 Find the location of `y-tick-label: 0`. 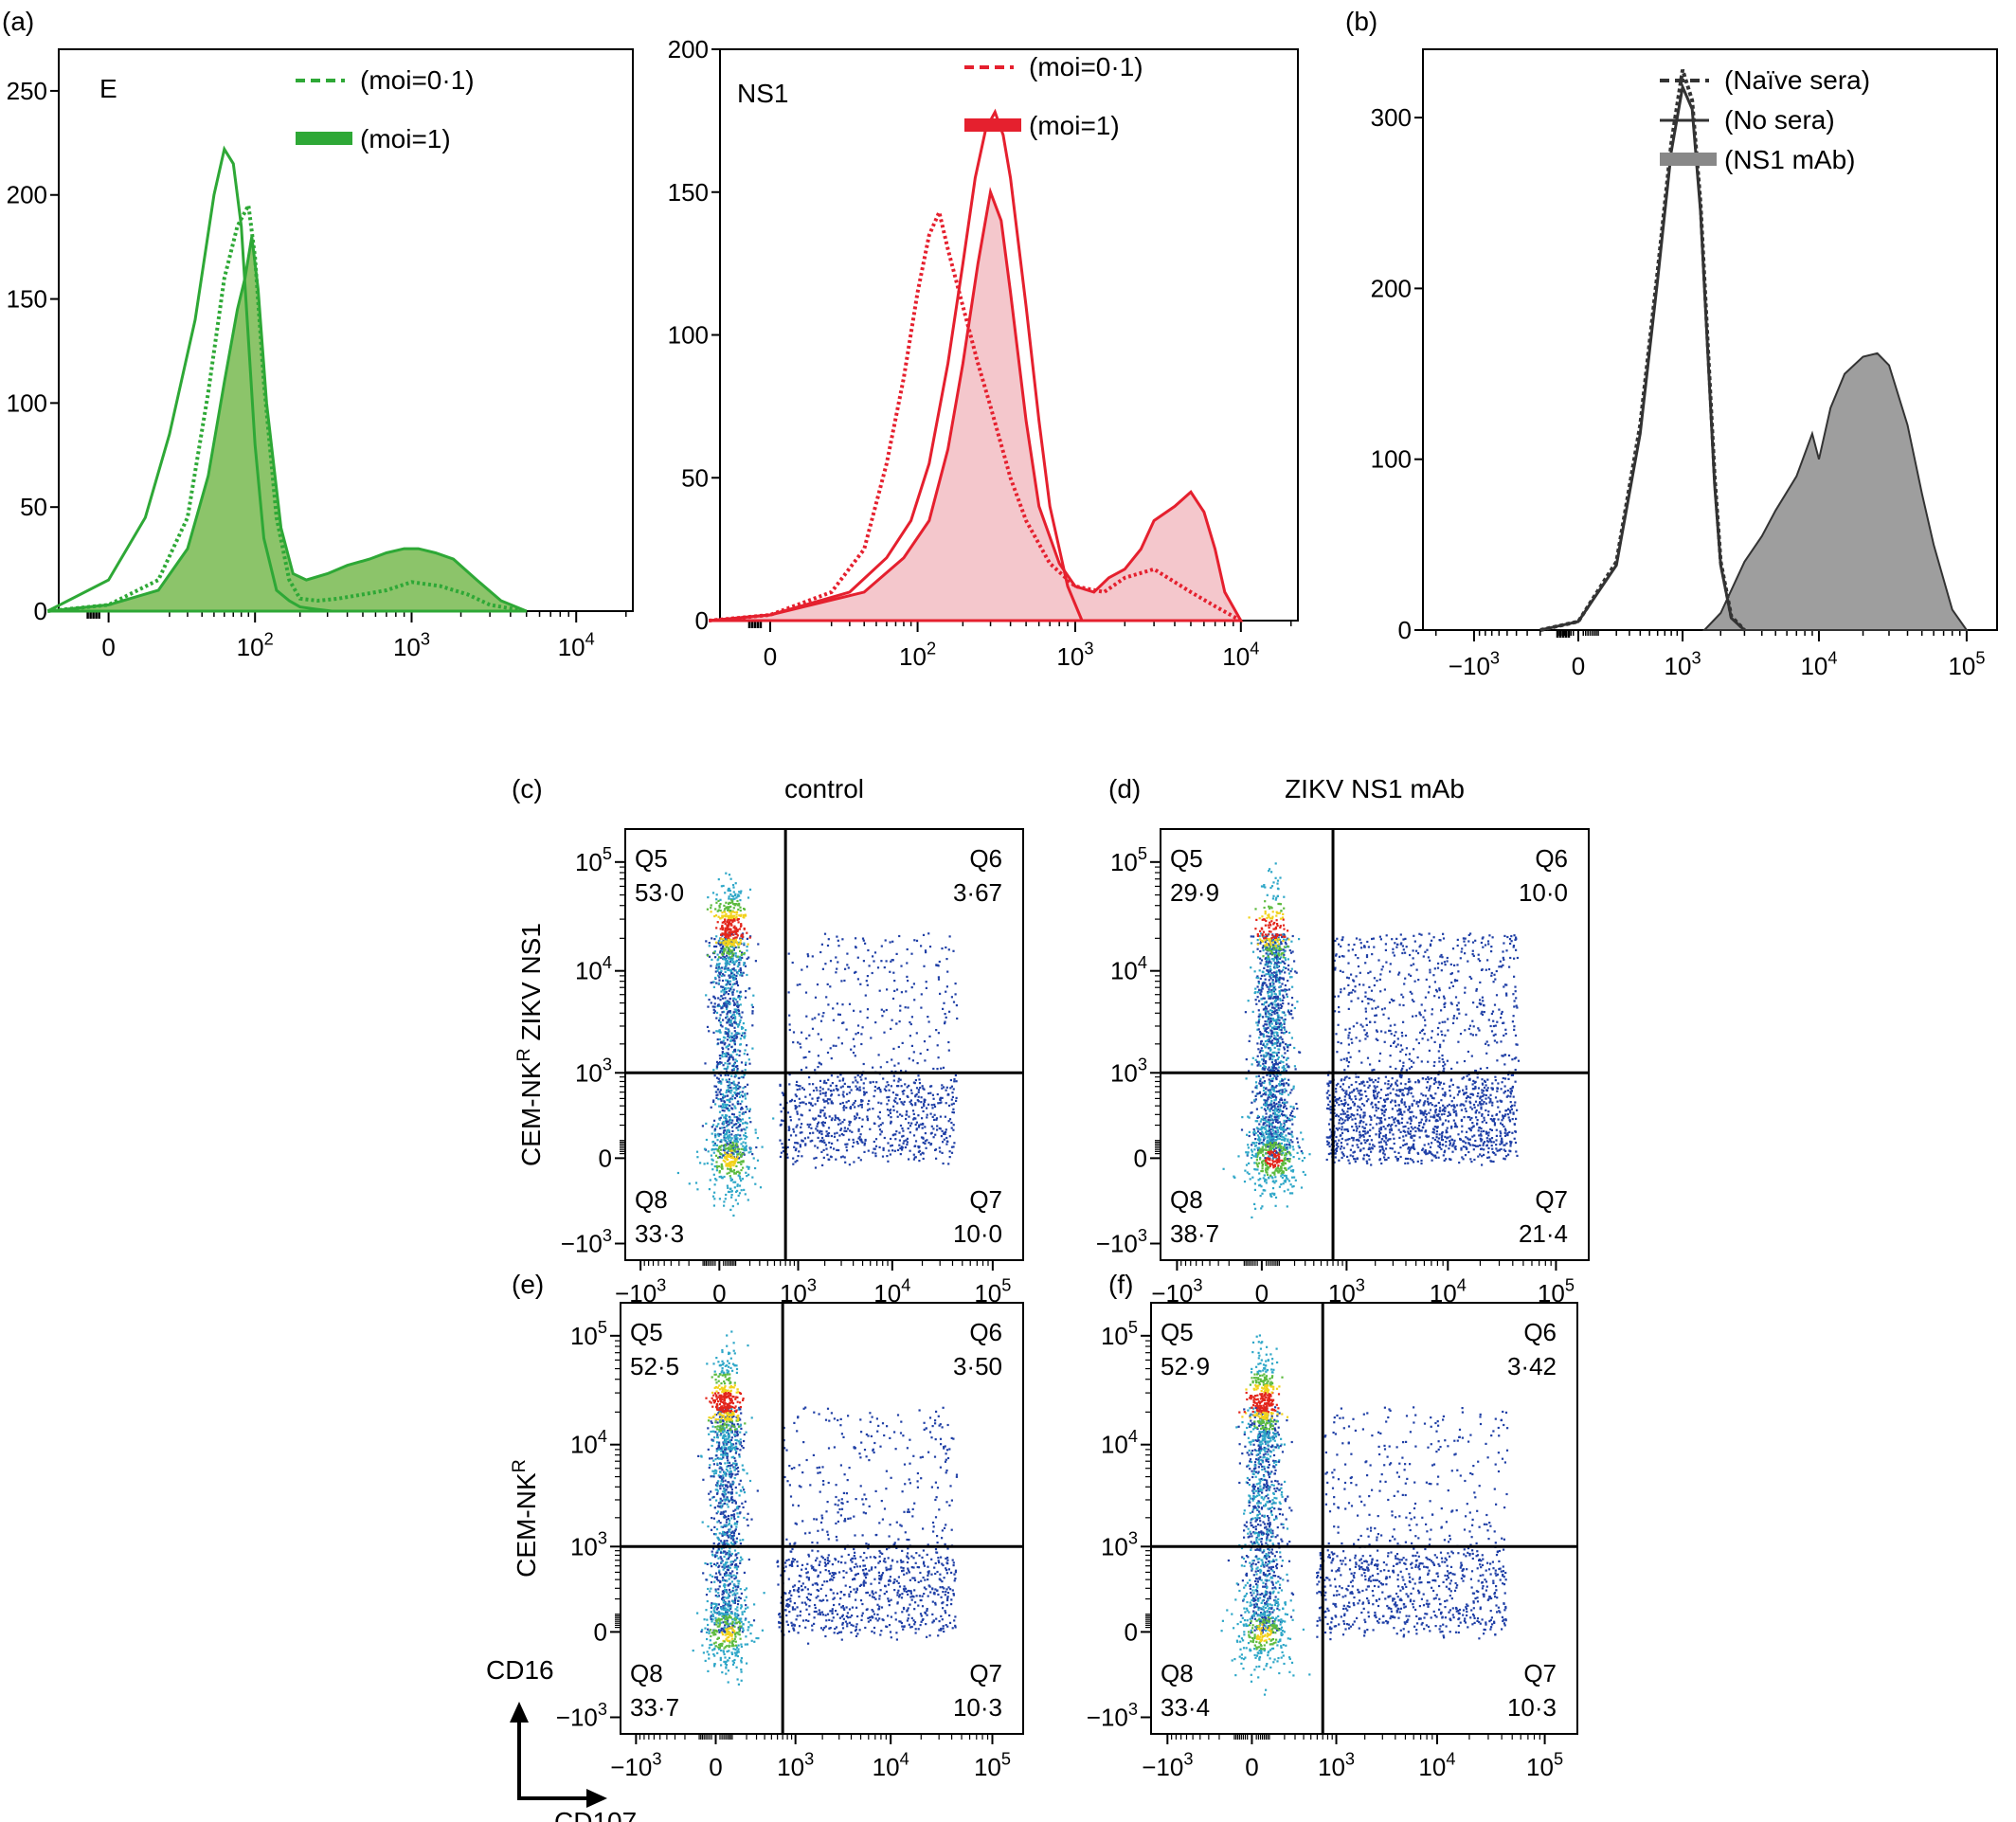

y-tick-label: 0 is located at coordinates (40, 611).